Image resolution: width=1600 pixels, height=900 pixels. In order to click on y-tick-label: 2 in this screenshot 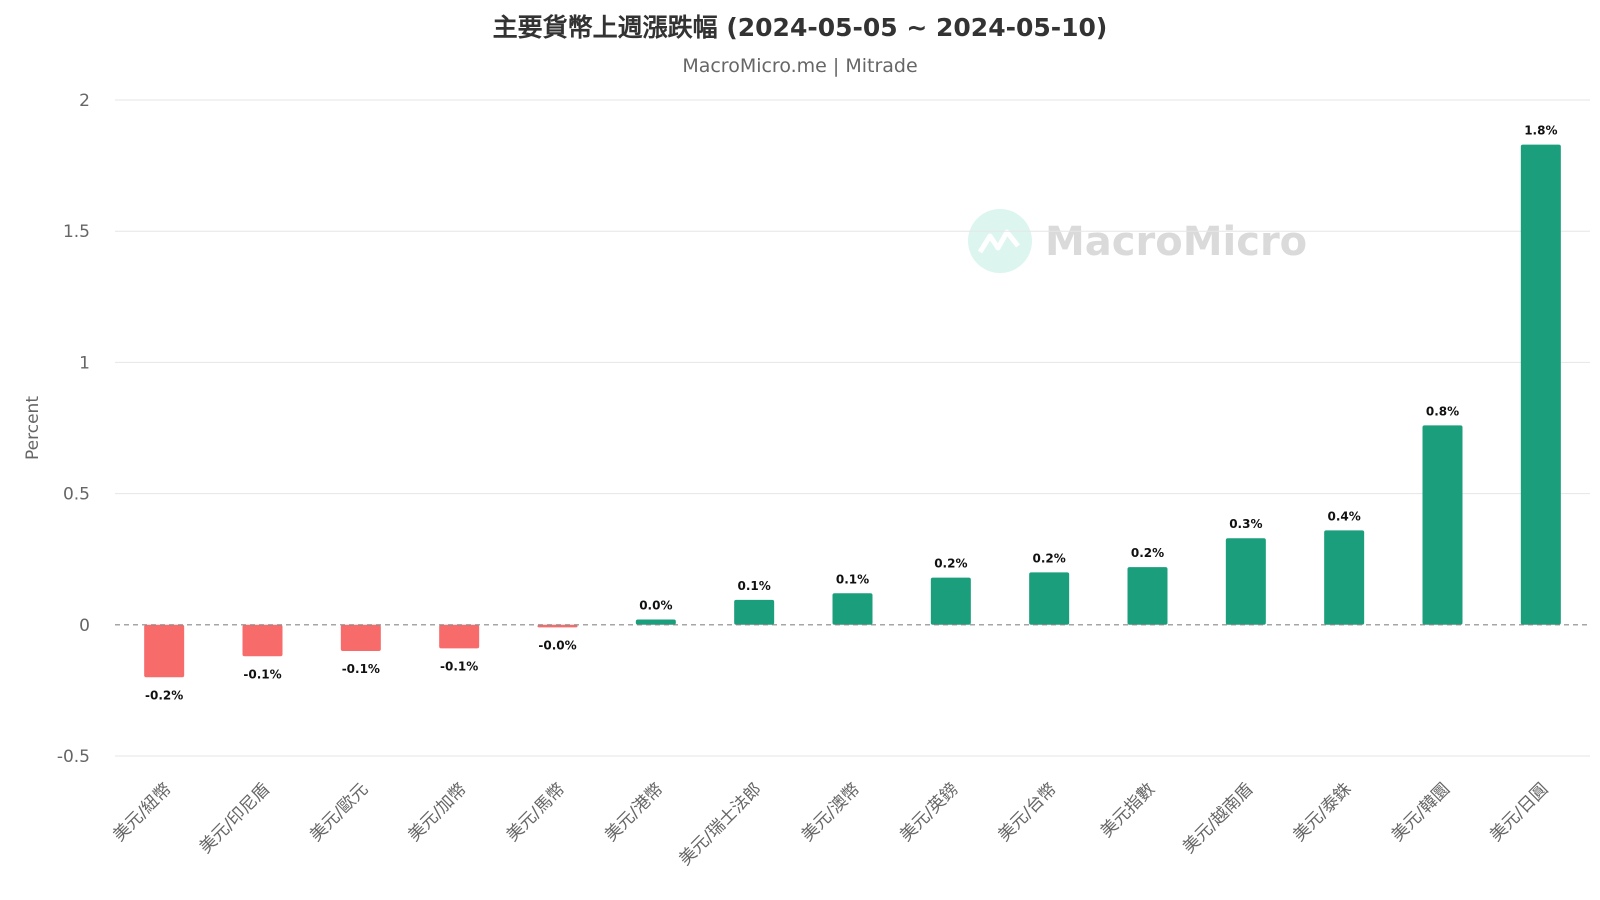, I will do `click(84, 101)`.